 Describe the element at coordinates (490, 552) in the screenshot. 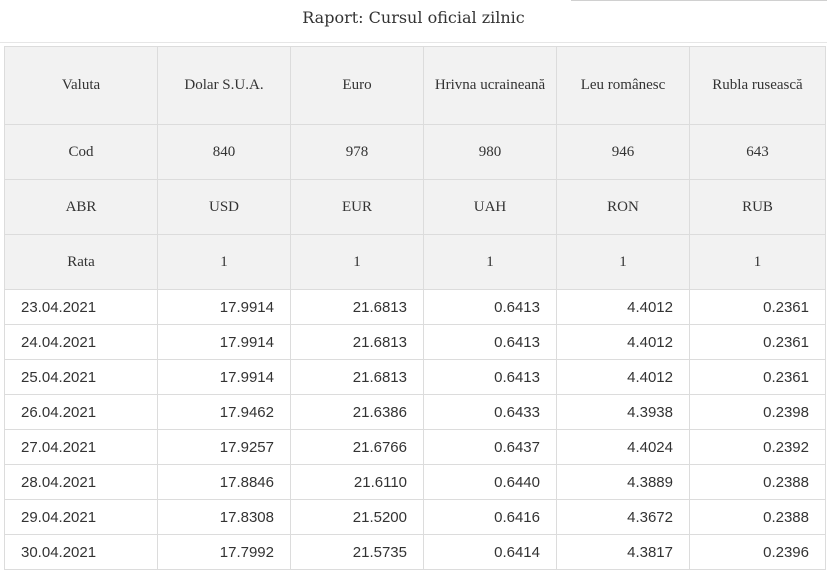

I see `rate-value-cell: 0.6414` at that location.